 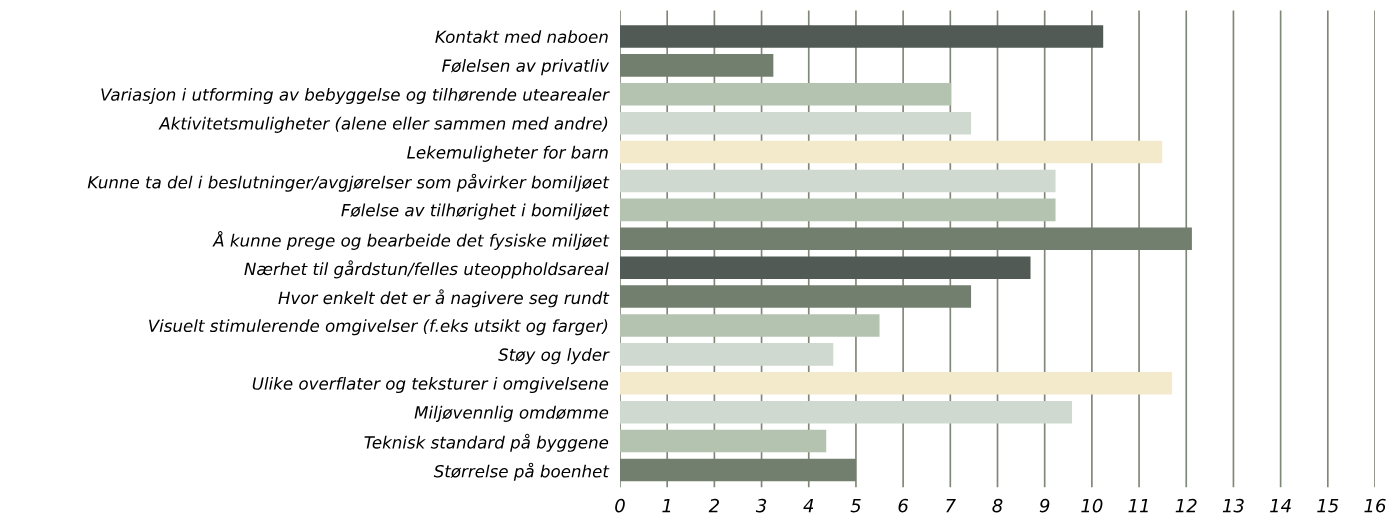 I want to click on x-tick-label: 2, so click(x=713, y=505).